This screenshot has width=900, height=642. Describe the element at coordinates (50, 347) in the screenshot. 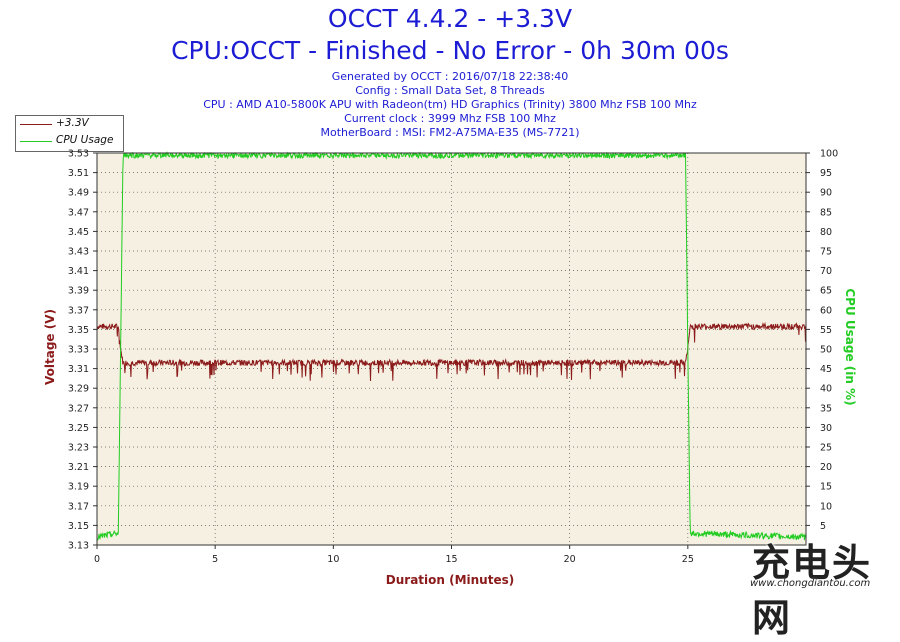

I see `left-axis-title: Voltage (V)` at that location.